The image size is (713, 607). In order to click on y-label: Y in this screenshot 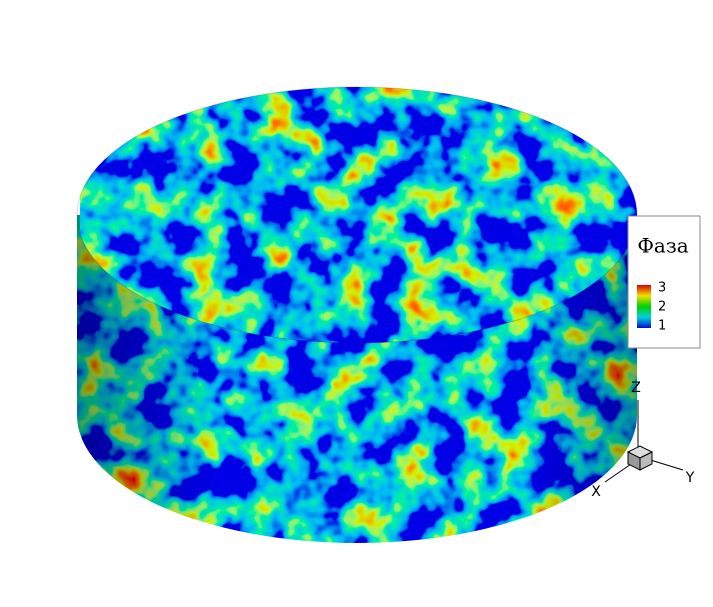, I will do `click(690, 478)`.